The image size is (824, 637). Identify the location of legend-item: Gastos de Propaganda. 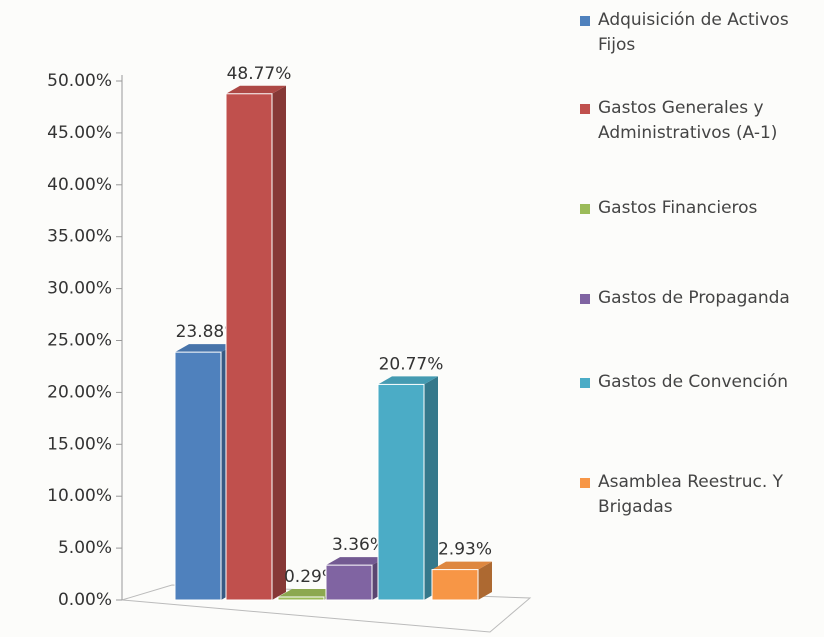
(700, 298).